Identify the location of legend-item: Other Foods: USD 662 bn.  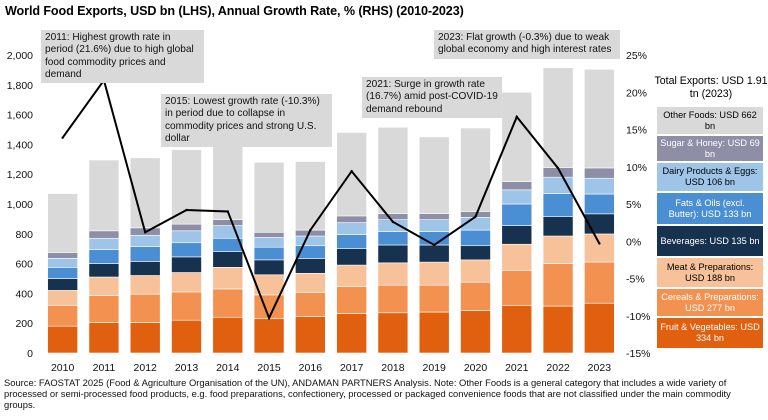
(710, 120).